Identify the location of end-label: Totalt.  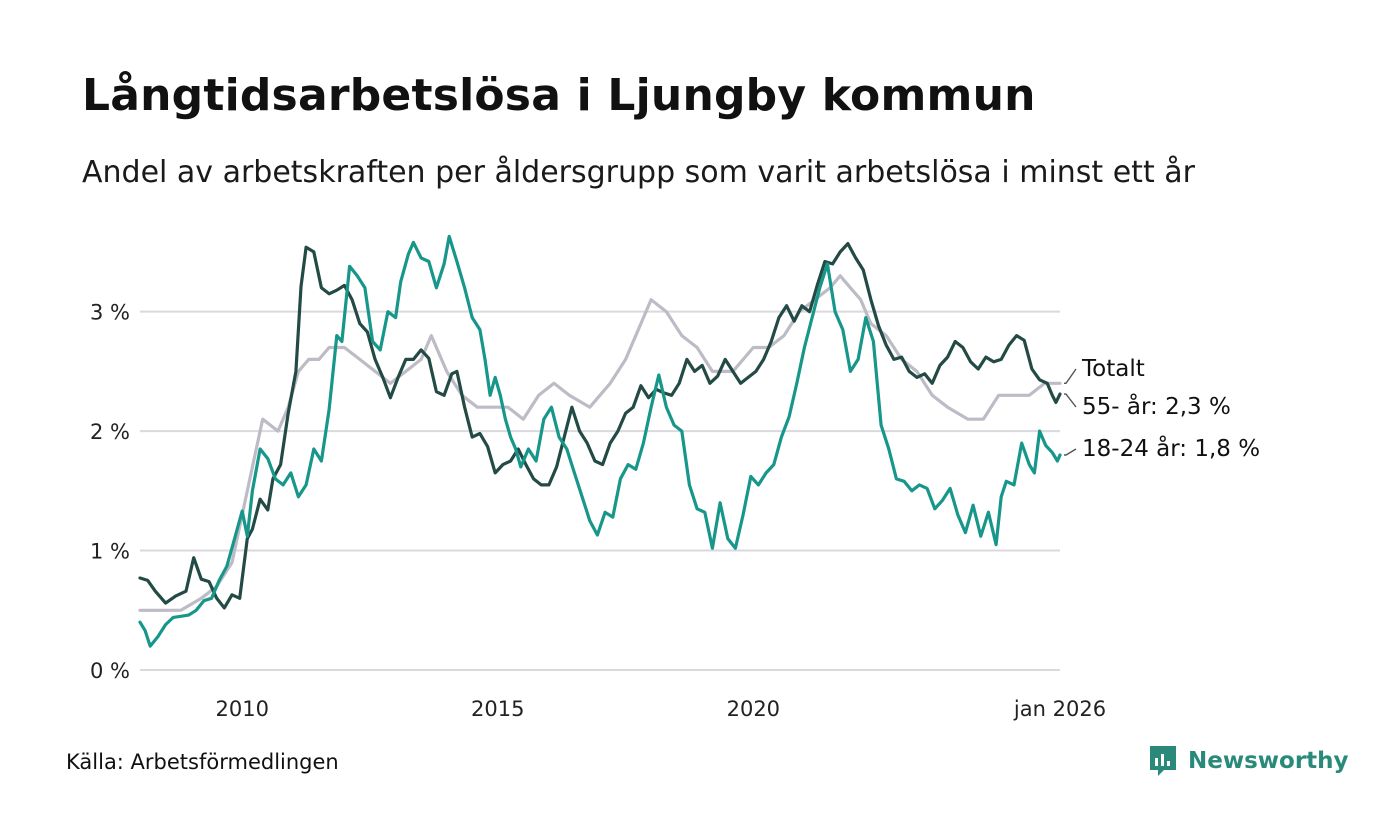
(1113, 369).